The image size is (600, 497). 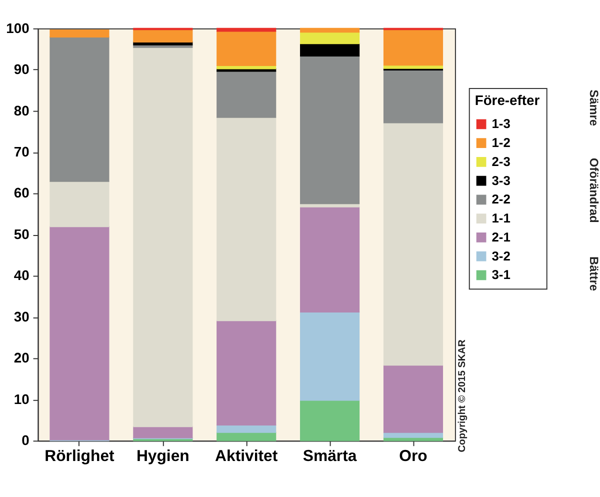 I want to click on x-tick-label: Aktivitet, so click(x=246, y=456).